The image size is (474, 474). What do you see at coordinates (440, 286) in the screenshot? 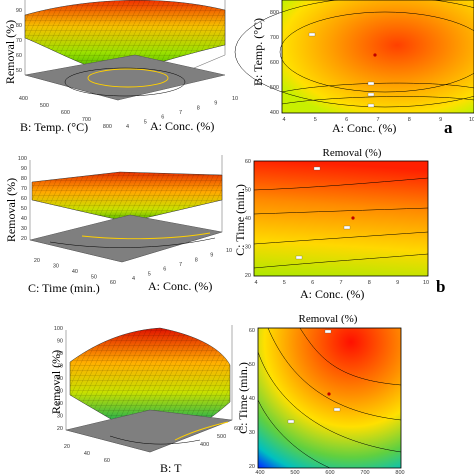
I see `panel-label-b: b` at bounding box center [440, 286].